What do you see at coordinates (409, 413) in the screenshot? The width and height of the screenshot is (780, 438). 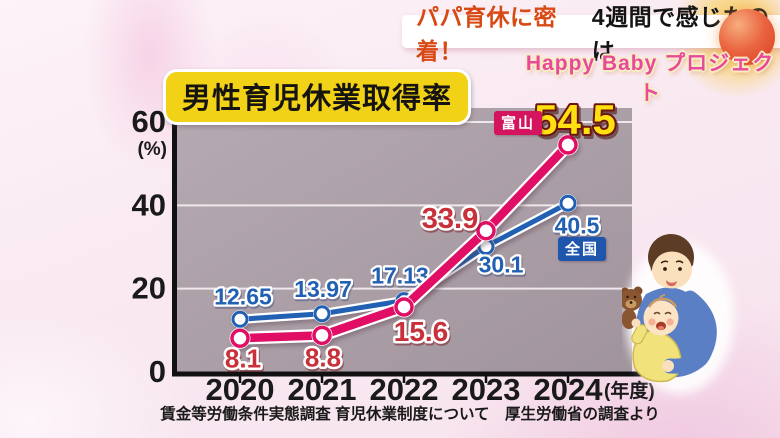 I see `source-note: 賃金等労働条件実態調査 育児休業制度について 厚生労働省の調査より` at bounding box center [409, 413].